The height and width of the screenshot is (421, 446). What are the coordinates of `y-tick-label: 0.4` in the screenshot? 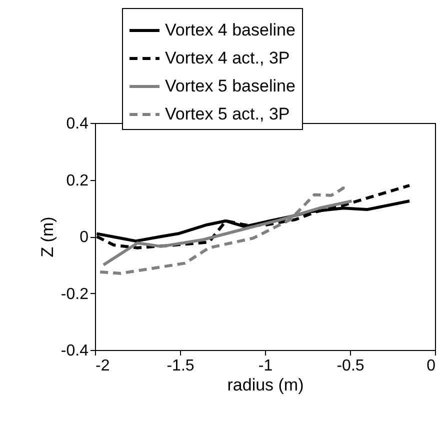 It's located at (77, 124).